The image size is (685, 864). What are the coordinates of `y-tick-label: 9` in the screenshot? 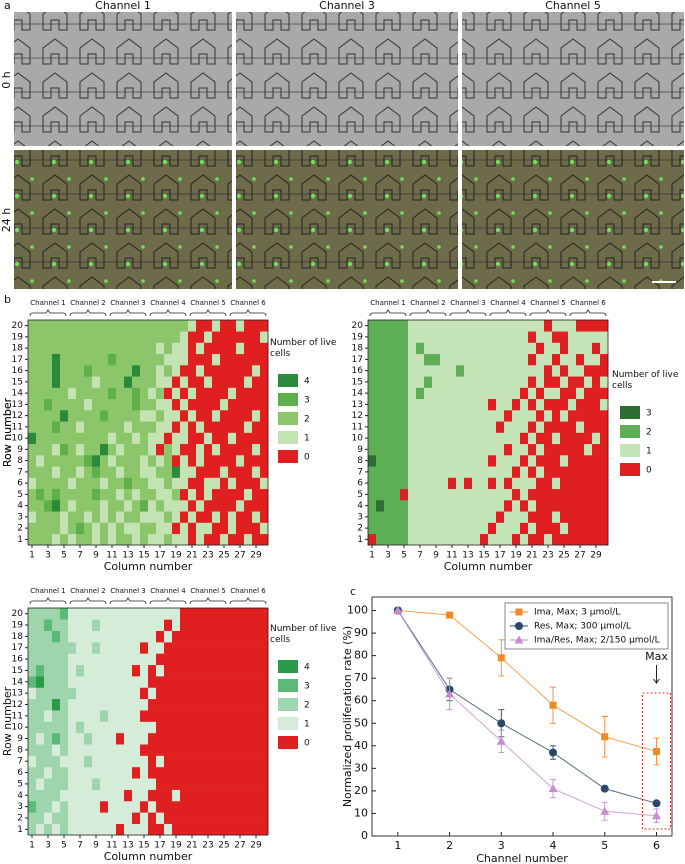 It's located at (360, 450).